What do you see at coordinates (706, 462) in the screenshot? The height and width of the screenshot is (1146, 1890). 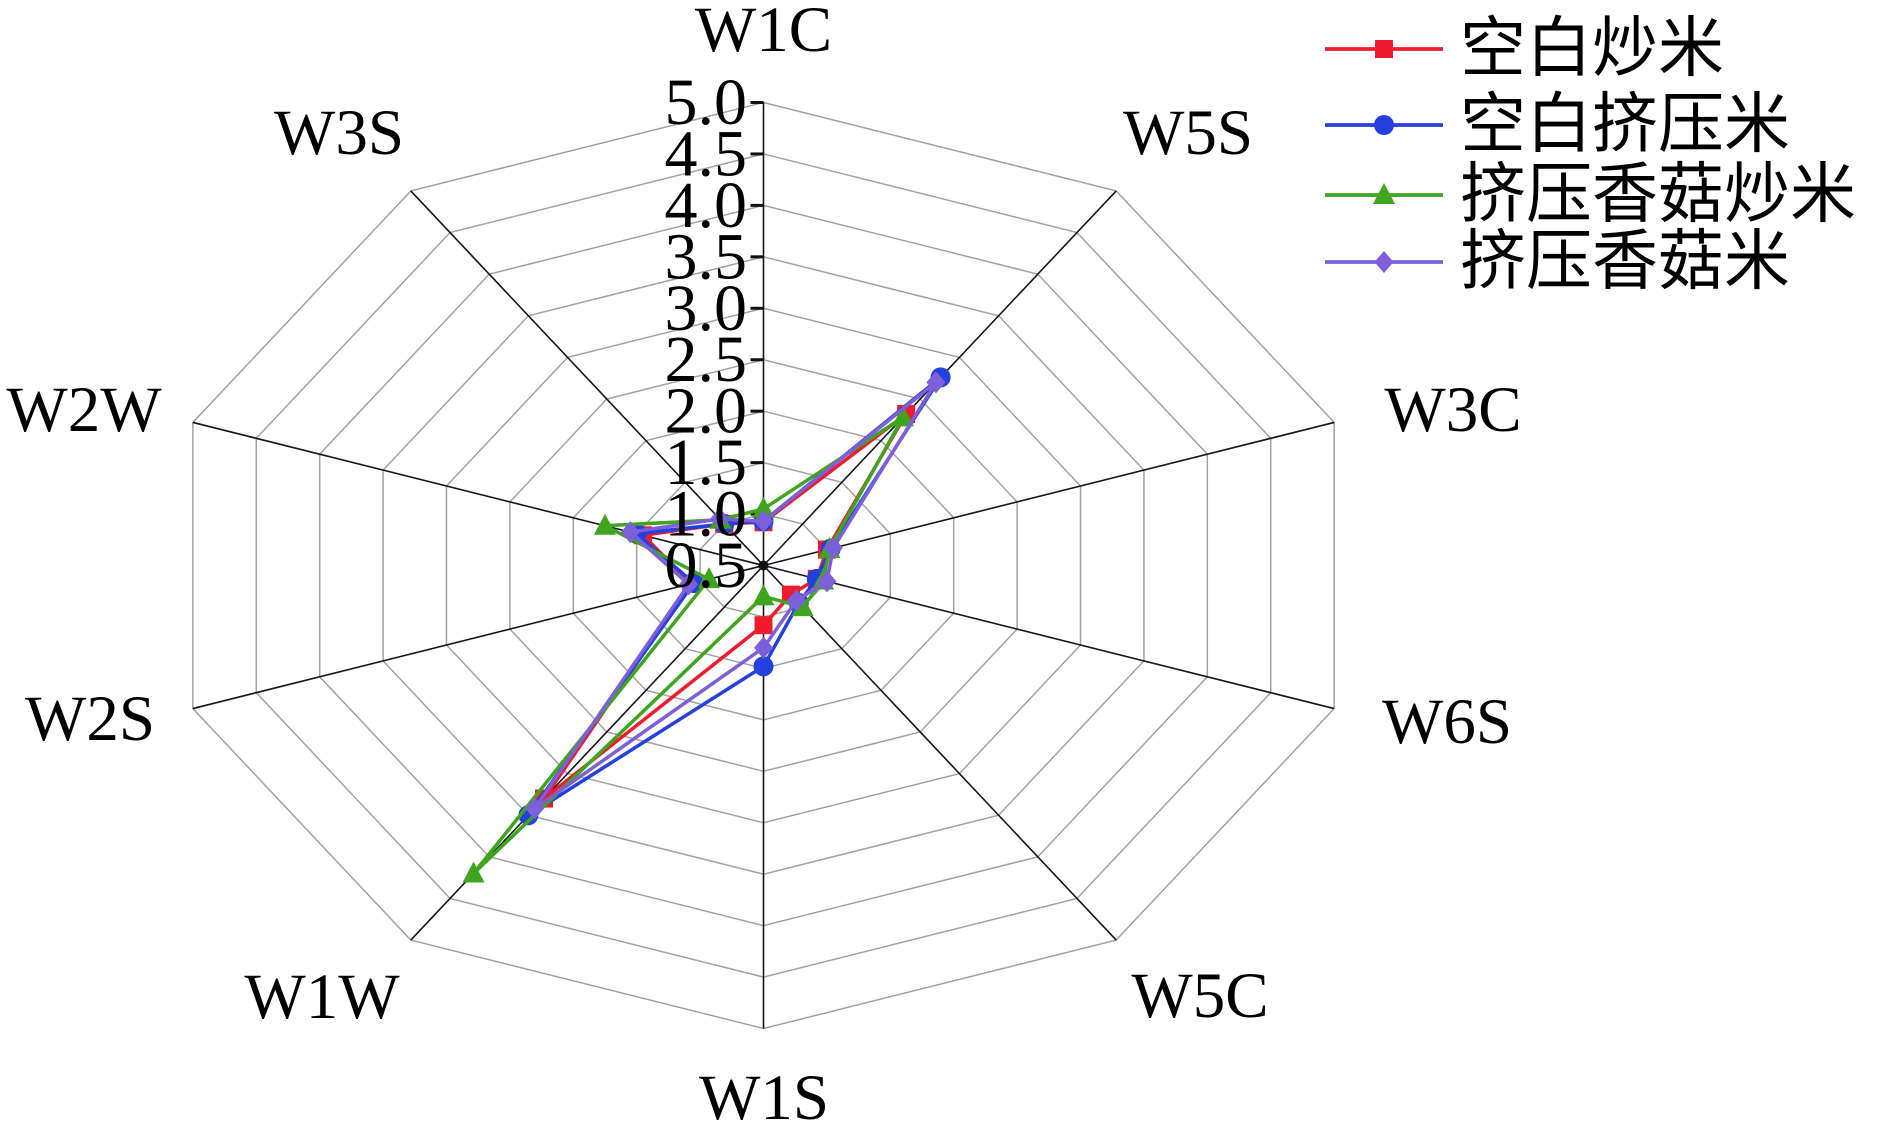 I see `radial-tick-label: 1.5` at bounding box center [706, 462].